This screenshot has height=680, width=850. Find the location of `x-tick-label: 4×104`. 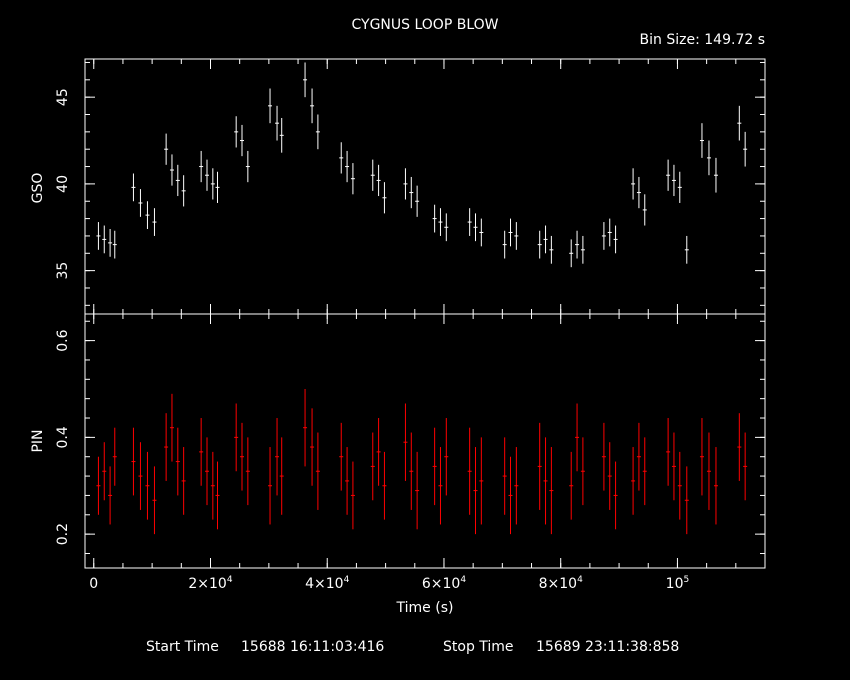

x-tick-label: 4×104 is located at coordinates (327, 583).